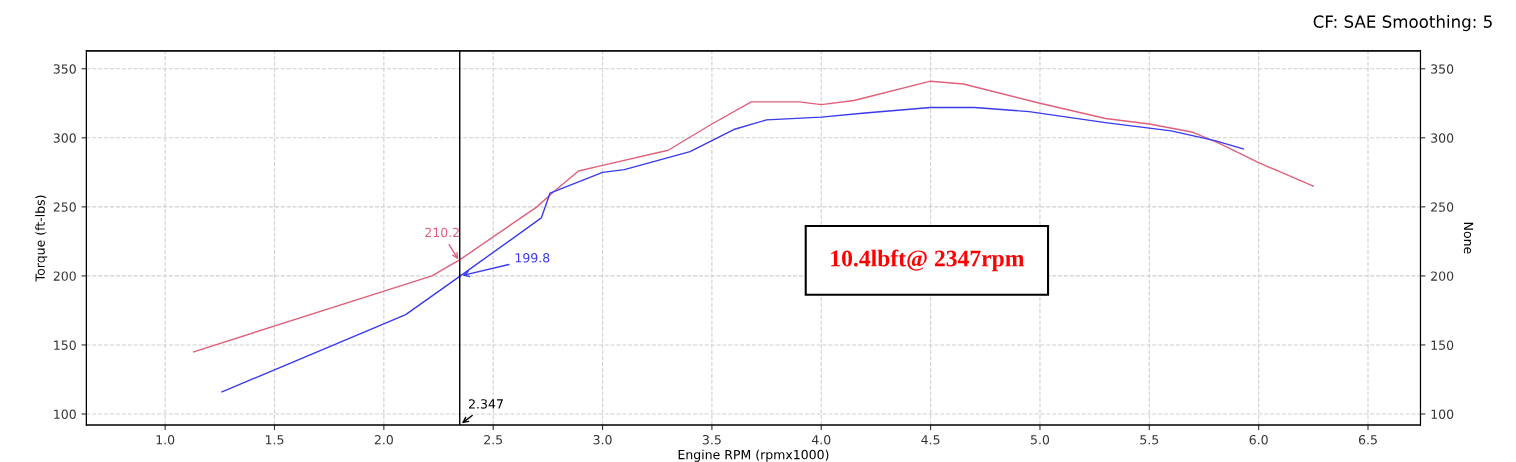 This screenshot has height=462, width=1516. I want to click on y2-axis-title: None, so click(1468, 238).